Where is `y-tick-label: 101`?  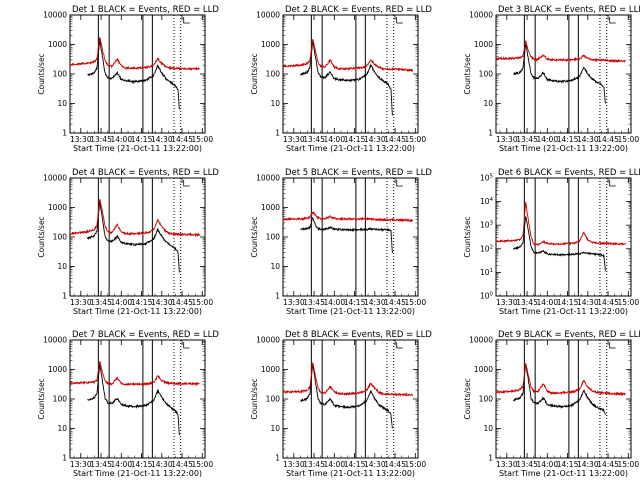
y-tick-label: 101 is located at coordinates (486, 272).